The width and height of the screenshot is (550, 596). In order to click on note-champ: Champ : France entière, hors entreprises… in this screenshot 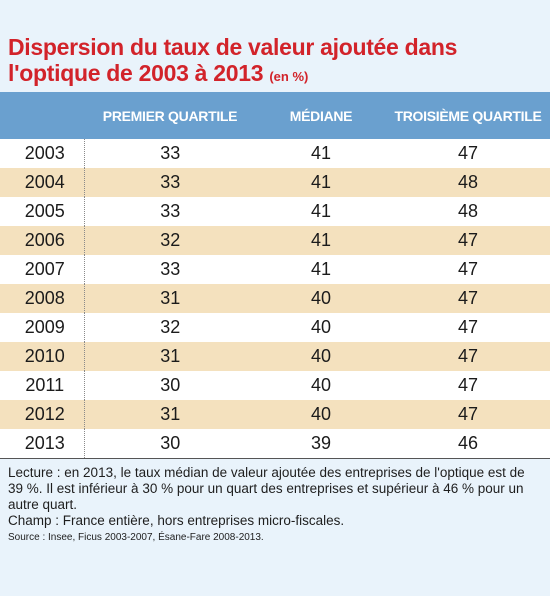, I will do `click(176, 520)`.